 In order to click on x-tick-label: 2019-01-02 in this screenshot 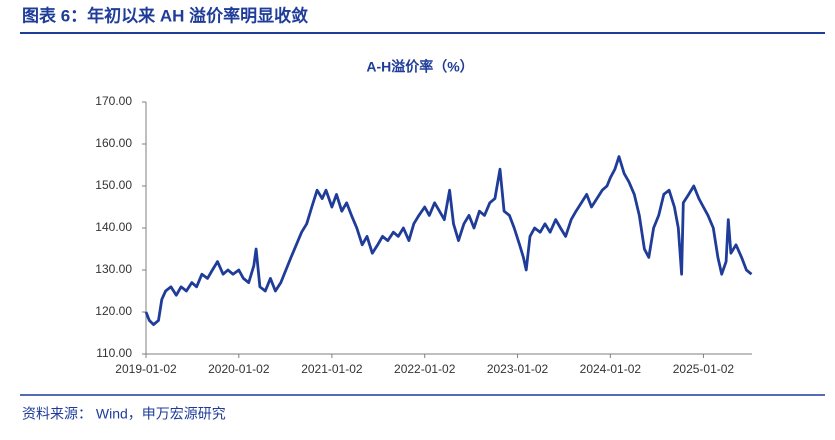, I will do `click(146, 369)`.